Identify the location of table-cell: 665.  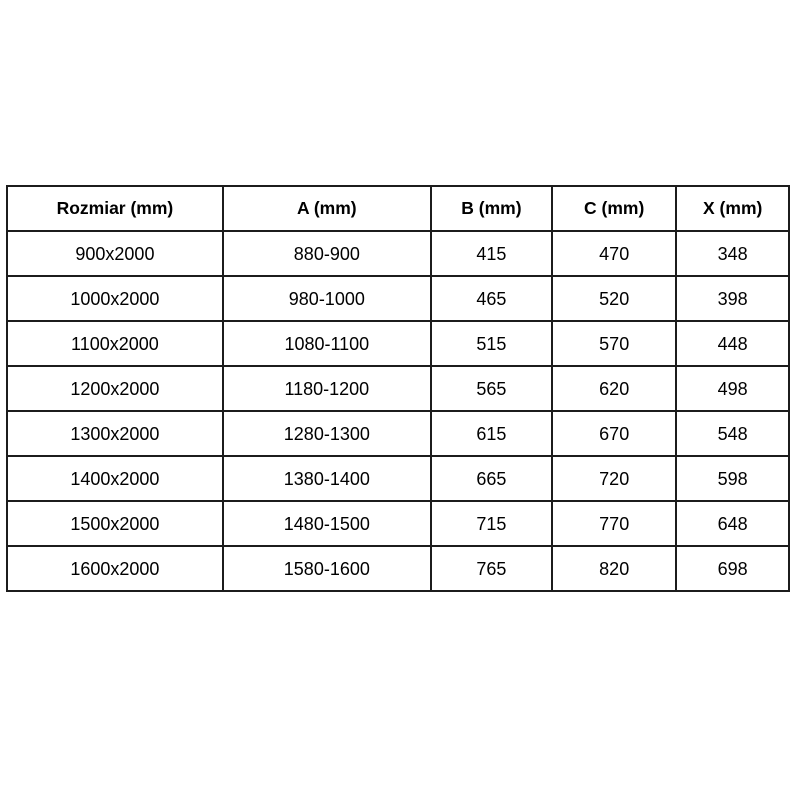
(491, 478).